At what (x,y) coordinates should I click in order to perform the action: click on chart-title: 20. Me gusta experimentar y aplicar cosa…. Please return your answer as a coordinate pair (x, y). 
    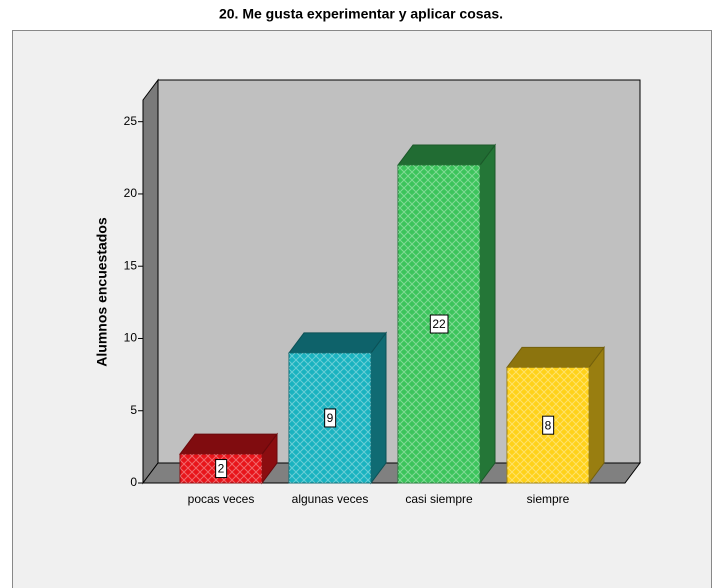
    Looking at the image, I should click on (361, 14).